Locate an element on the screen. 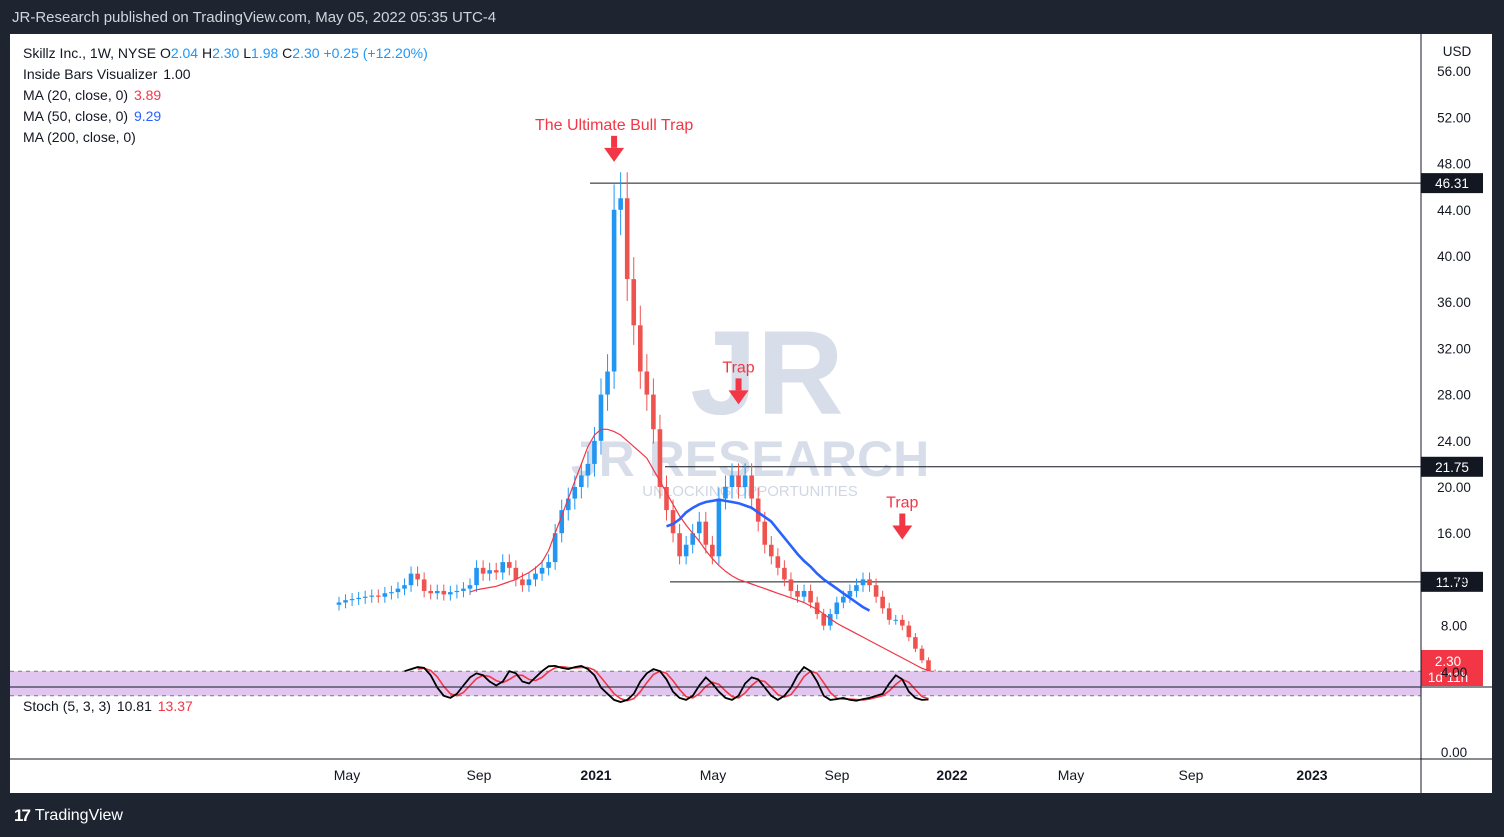 The height and width of the screenshot is (837, 1504). x-tick-label: 2023 is located at coordinates (1311, 775).